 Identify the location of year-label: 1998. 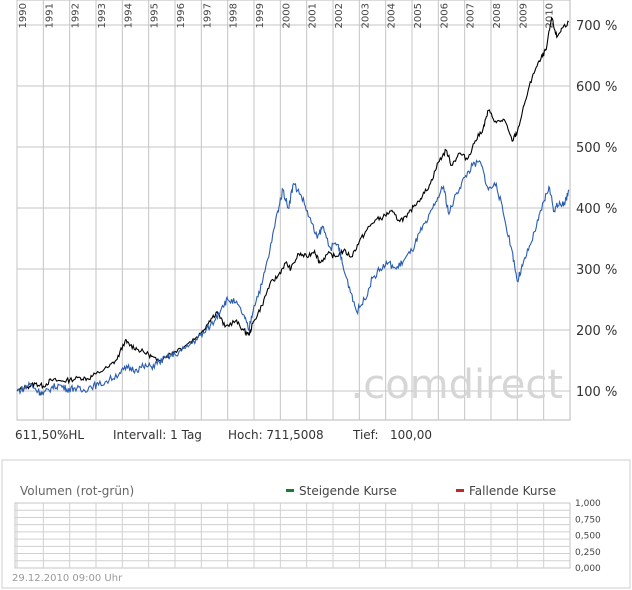
(234, 15).